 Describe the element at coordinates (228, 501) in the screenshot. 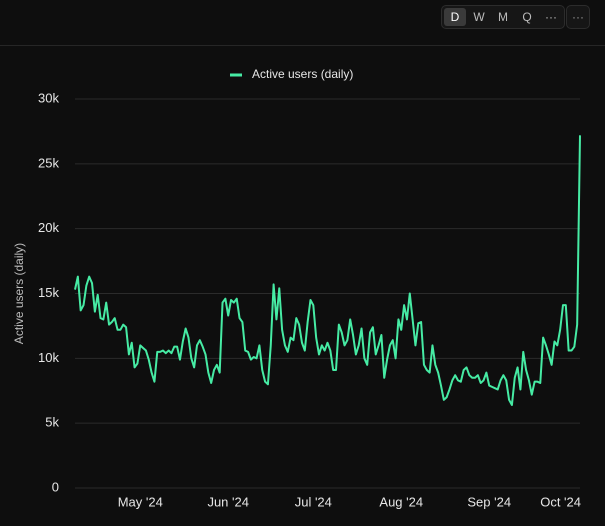

I see `x-tick-label: Jun '24` at that location.